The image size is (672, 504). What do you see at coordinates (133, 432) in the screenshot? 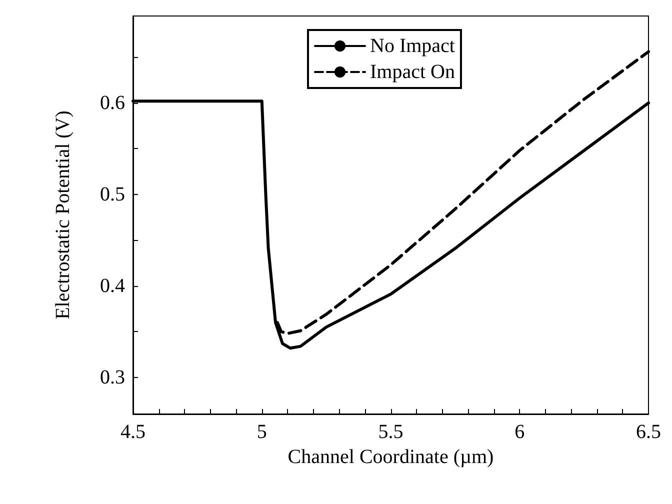
I see `x-tick-label: 4.5` at bounding box center [133, 432].